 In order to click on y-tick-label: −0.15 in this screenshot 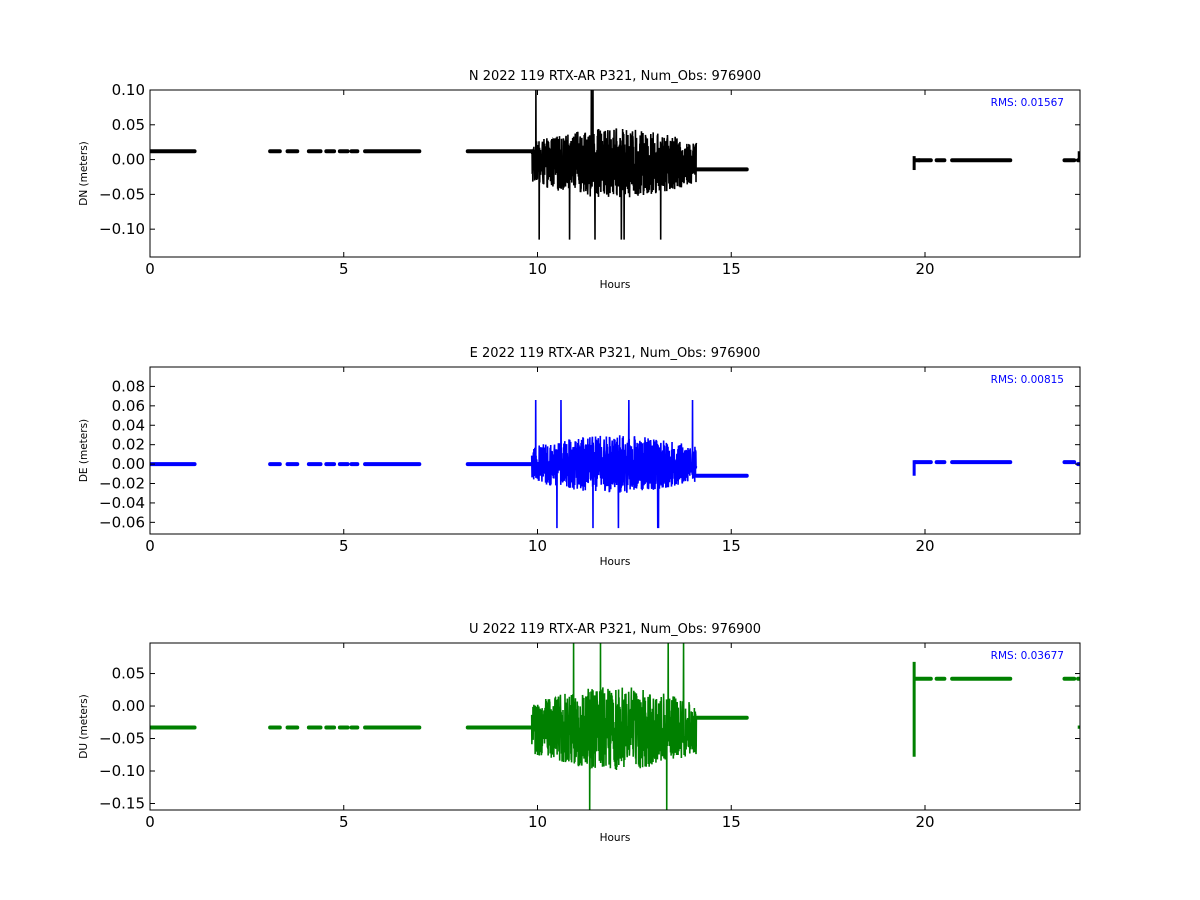, I will do `click(122, 804)`.